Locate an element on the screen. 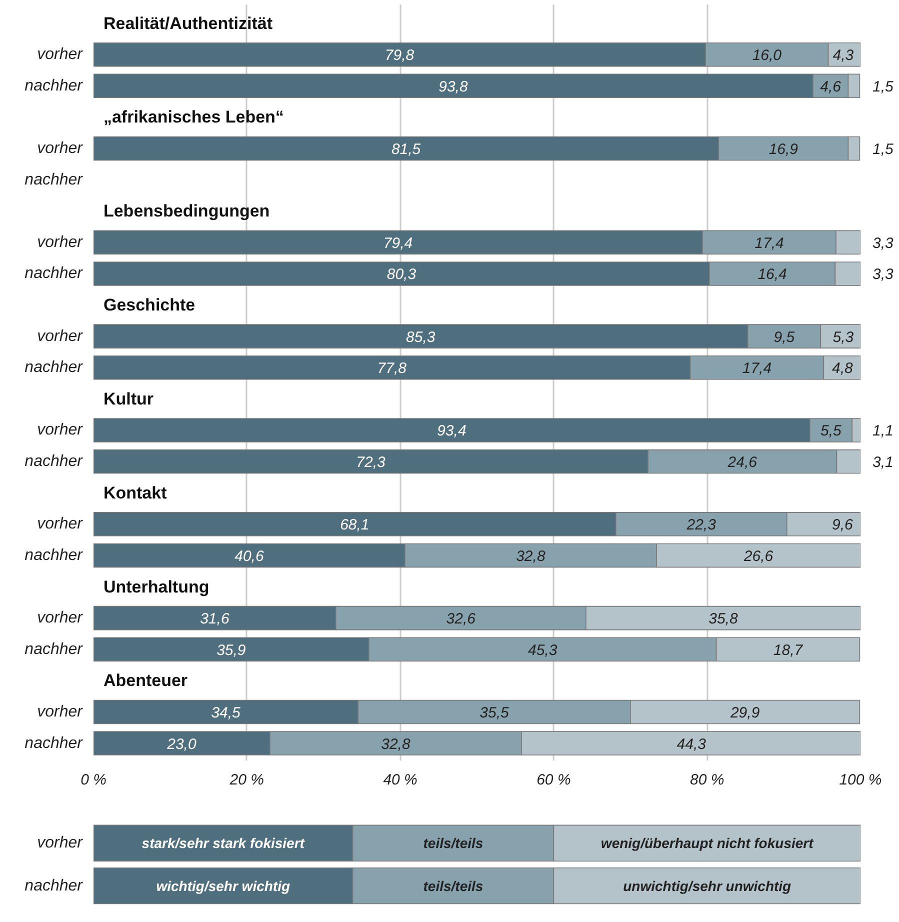 This screenshot has width=899, height=922. text: stark/sehr stark fokisiert is located at coordinates (224, 843).